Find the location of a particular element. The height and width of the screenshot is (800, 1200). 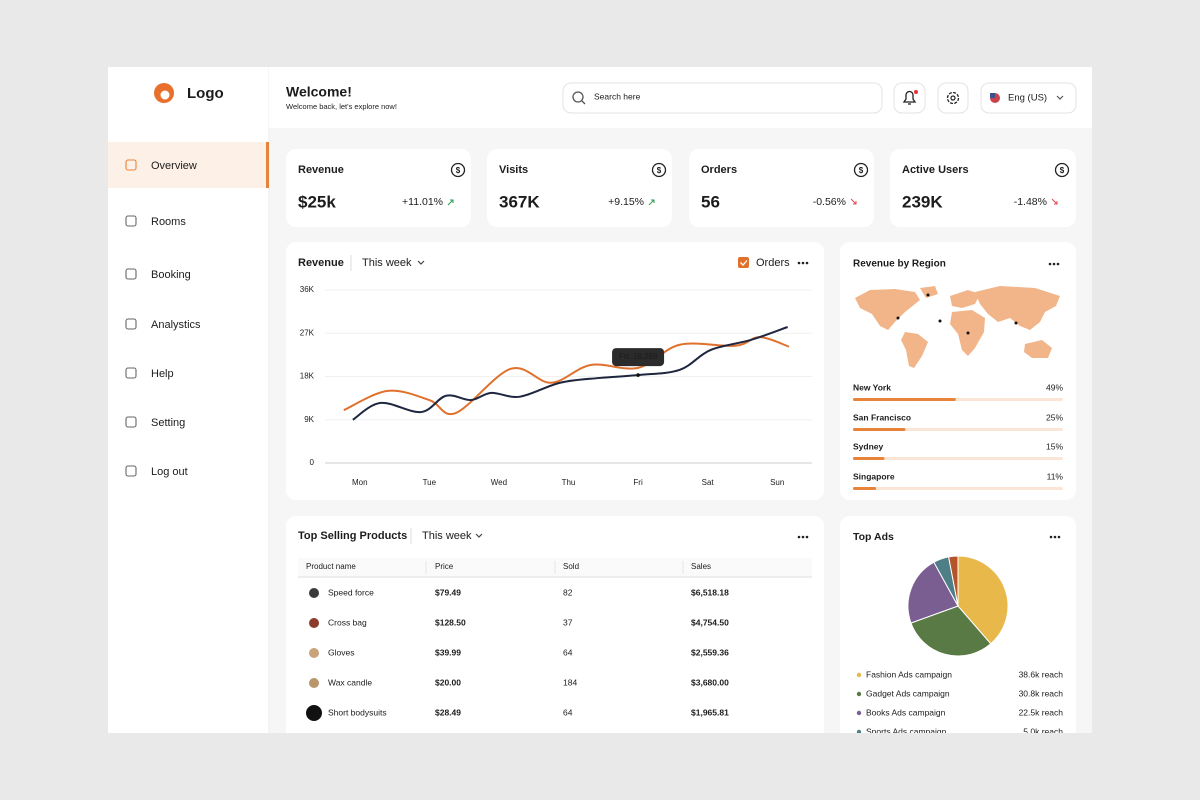

legend-value: 22.5k reach is located at coordinates (1041, 712).